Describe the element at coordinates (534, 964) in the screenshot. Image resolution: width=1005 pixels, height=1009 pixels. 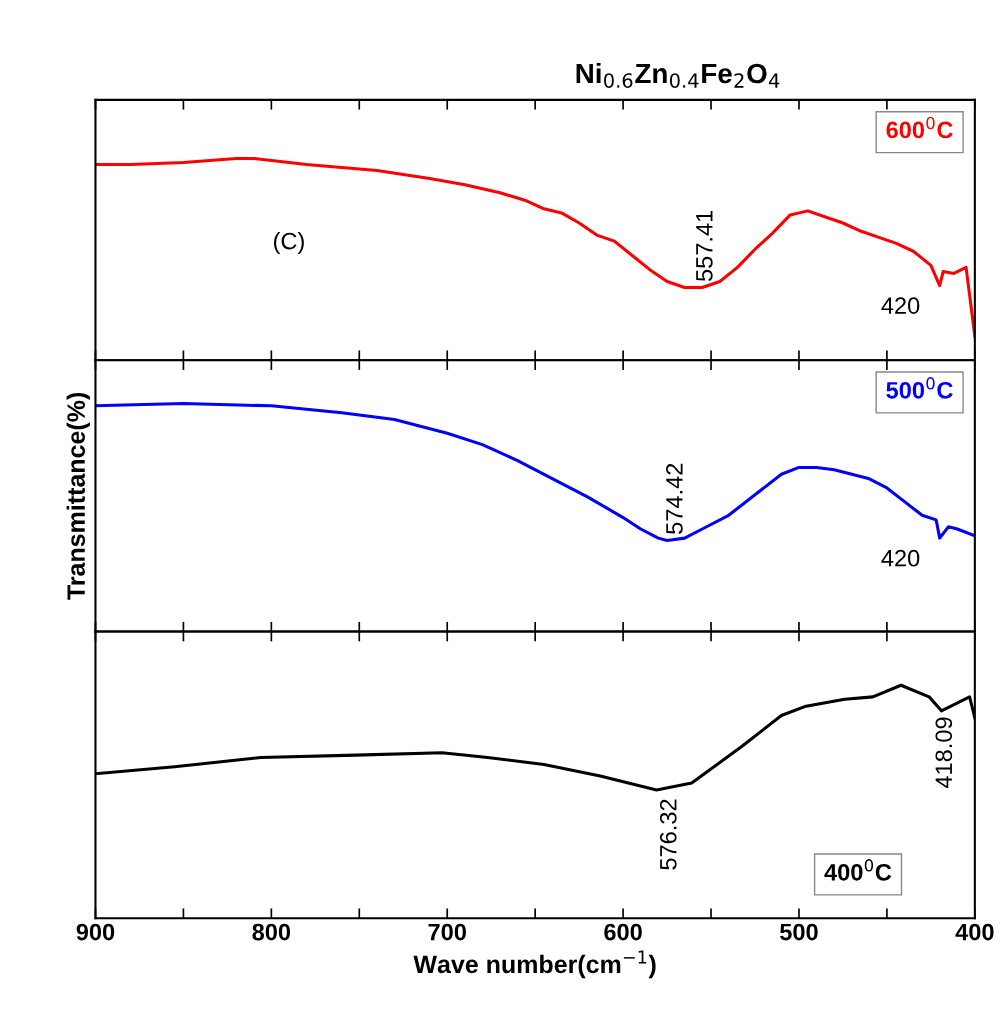
I see `x-axis-title: Wave number(cm$^{−1}$)` at that location.